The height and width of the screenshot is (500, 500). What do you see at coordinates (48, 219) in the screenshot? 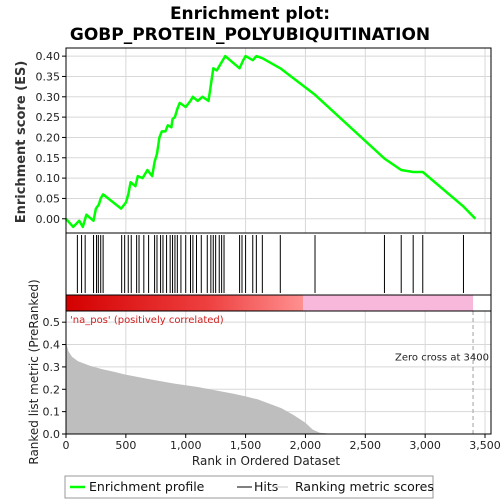
I see `es-y-tick-label: 0.00` at bounding box center [48, 219].